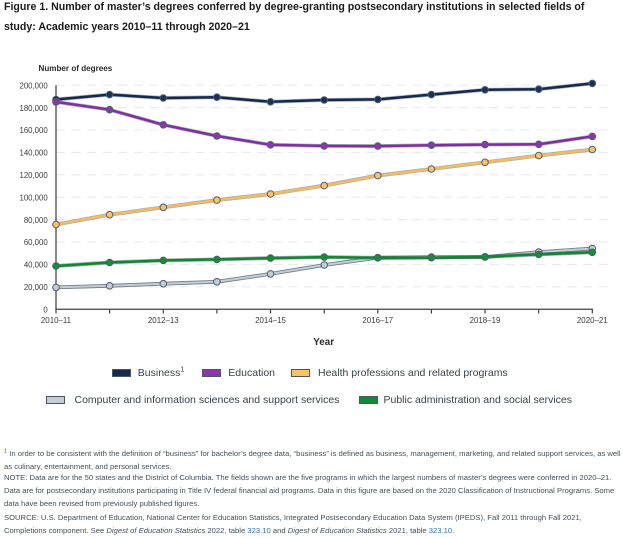  Describe the element at coordinates (34, 175) in the screenshot. I see `svg-text: 120,000` at that location.